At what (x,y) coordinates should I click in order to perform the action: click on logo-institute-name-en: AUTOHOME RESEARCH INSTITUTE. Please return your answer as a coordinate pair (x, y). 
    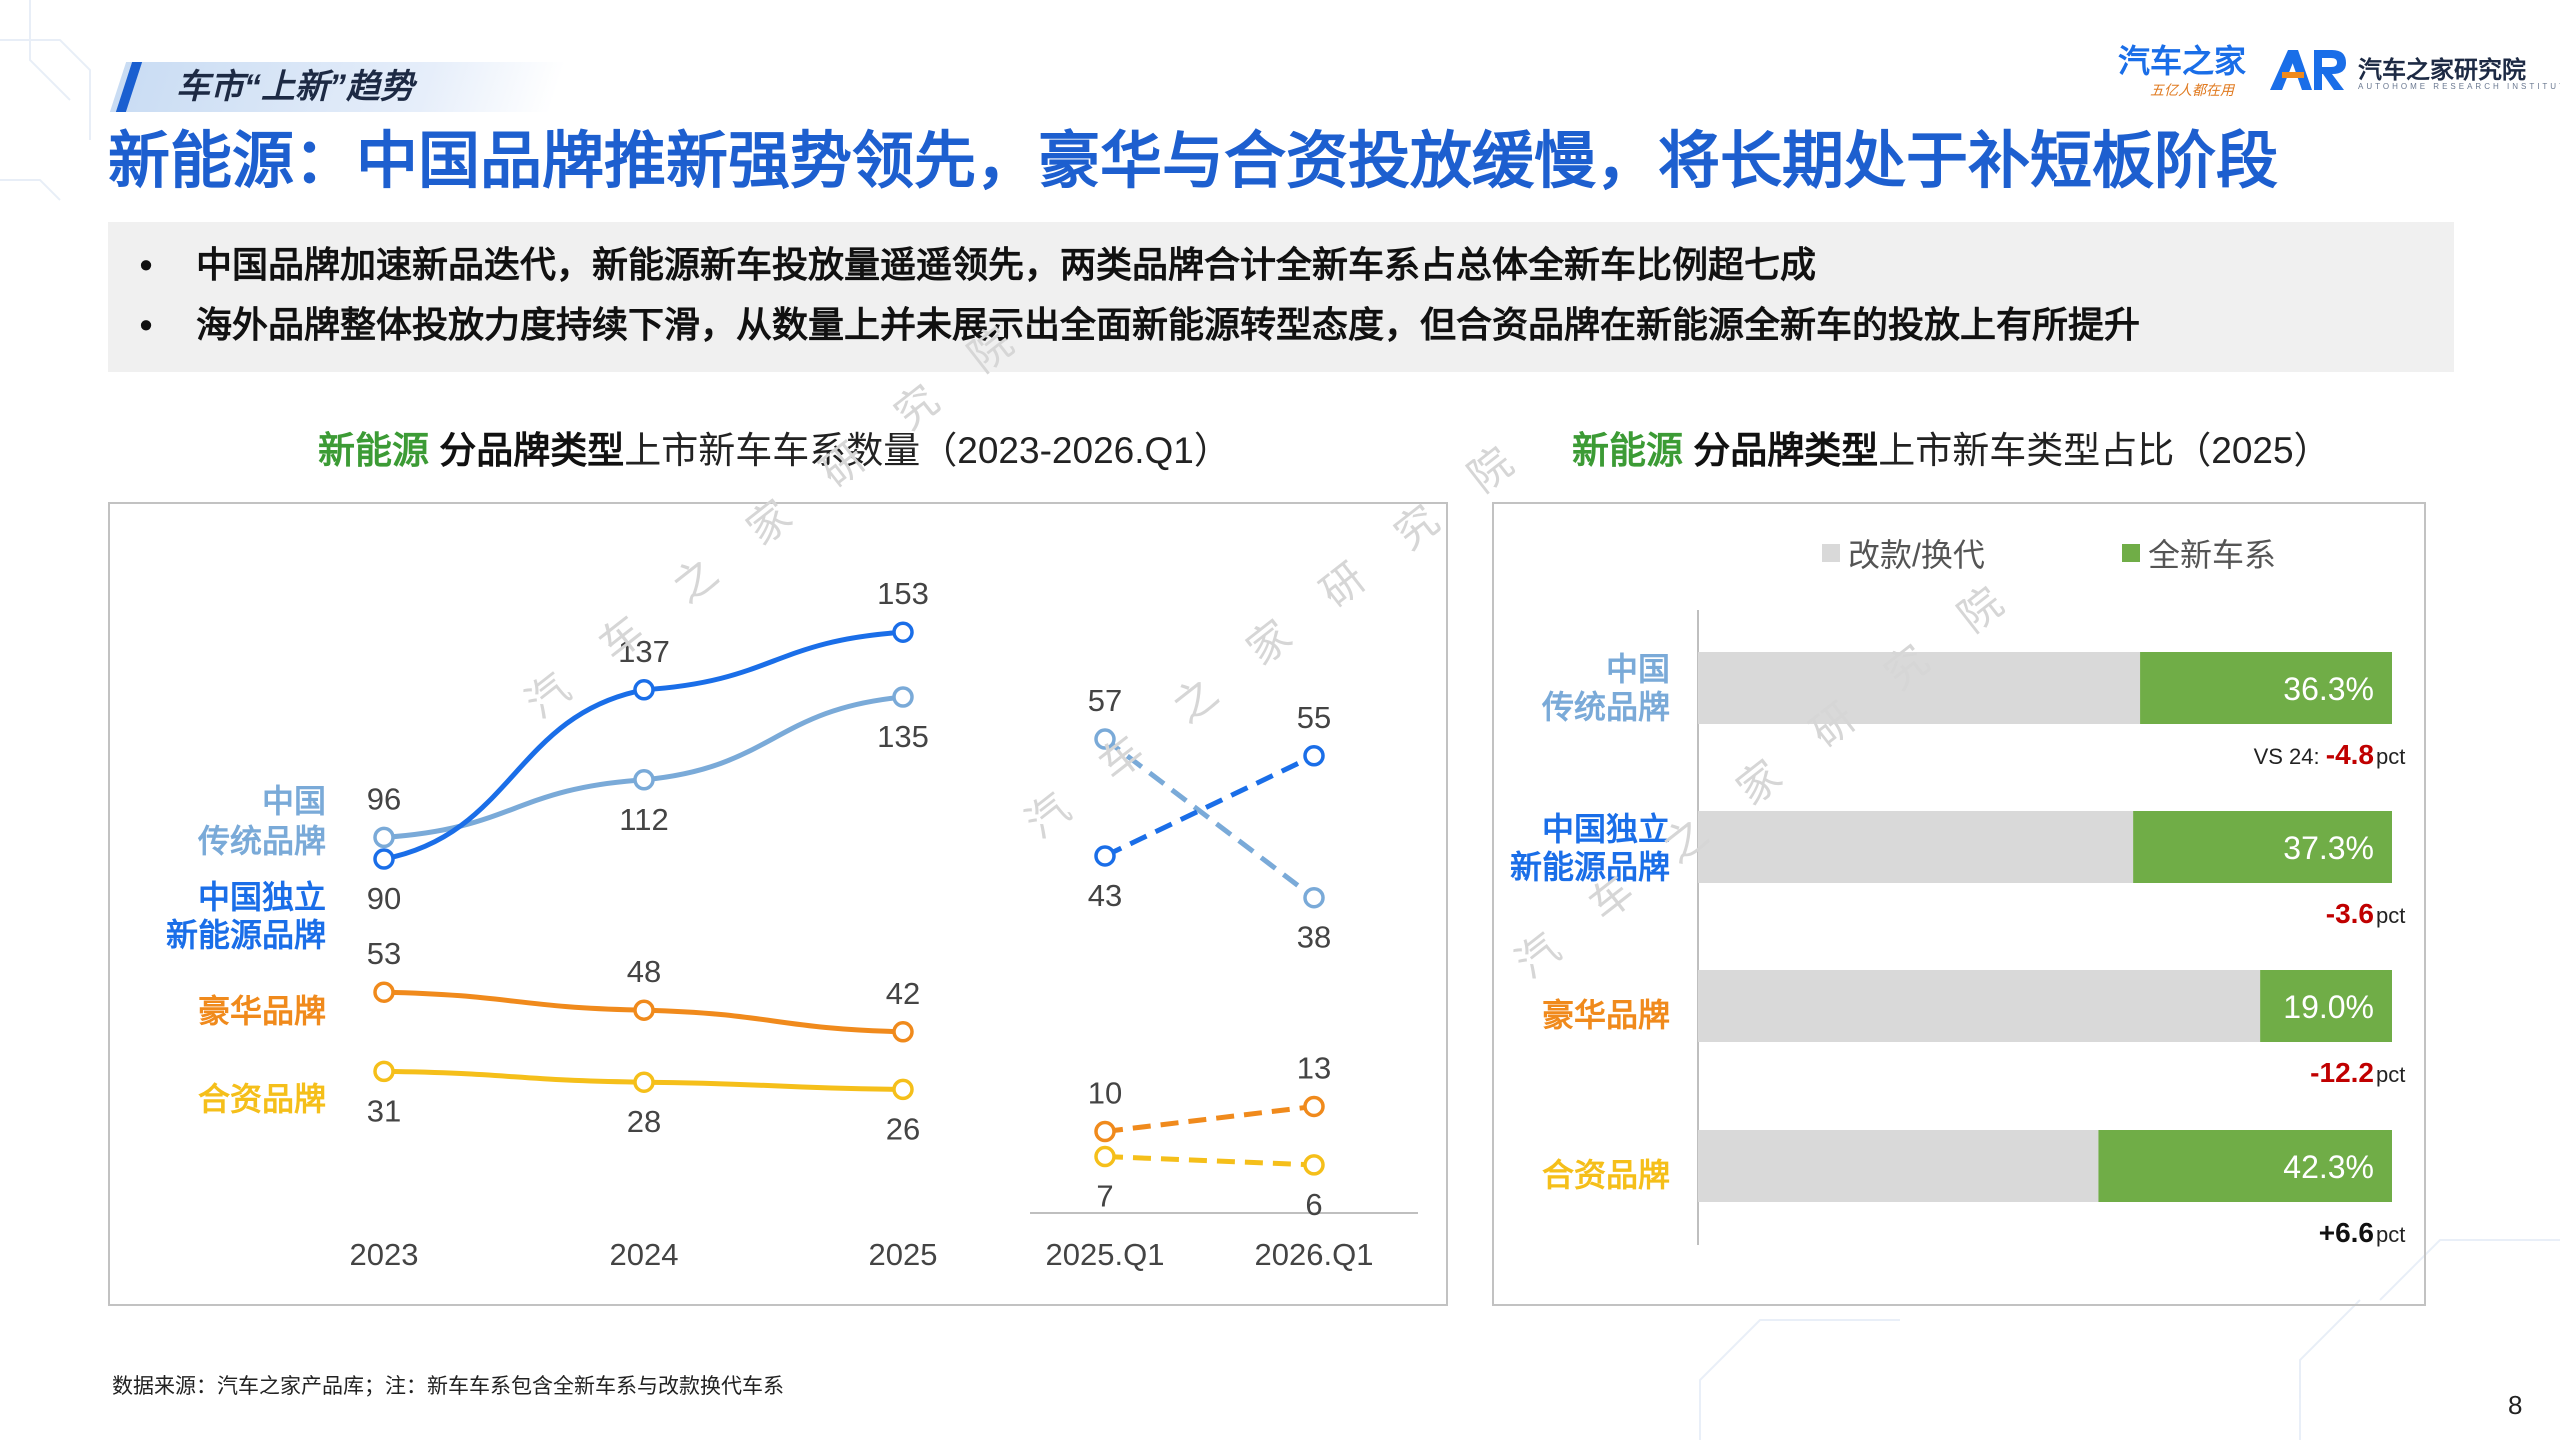
    Looking at the image, I should click on (2459, 86).